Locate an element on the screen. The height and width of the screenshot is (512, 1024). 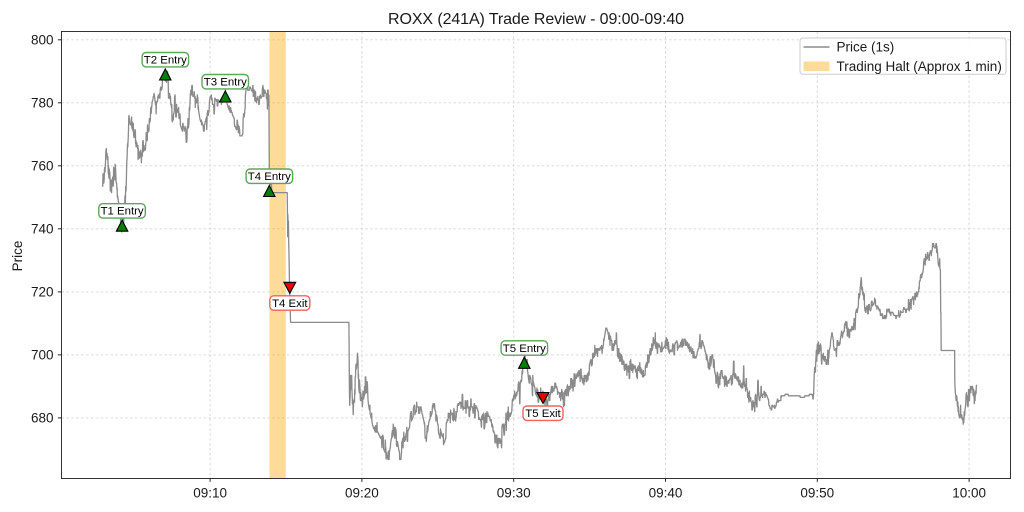
svg-text:ROXX (241A) Trade Review - 09:: ROXX (241A) Trade Review - 09:00-09:40 is located at coordinates (536, 19).